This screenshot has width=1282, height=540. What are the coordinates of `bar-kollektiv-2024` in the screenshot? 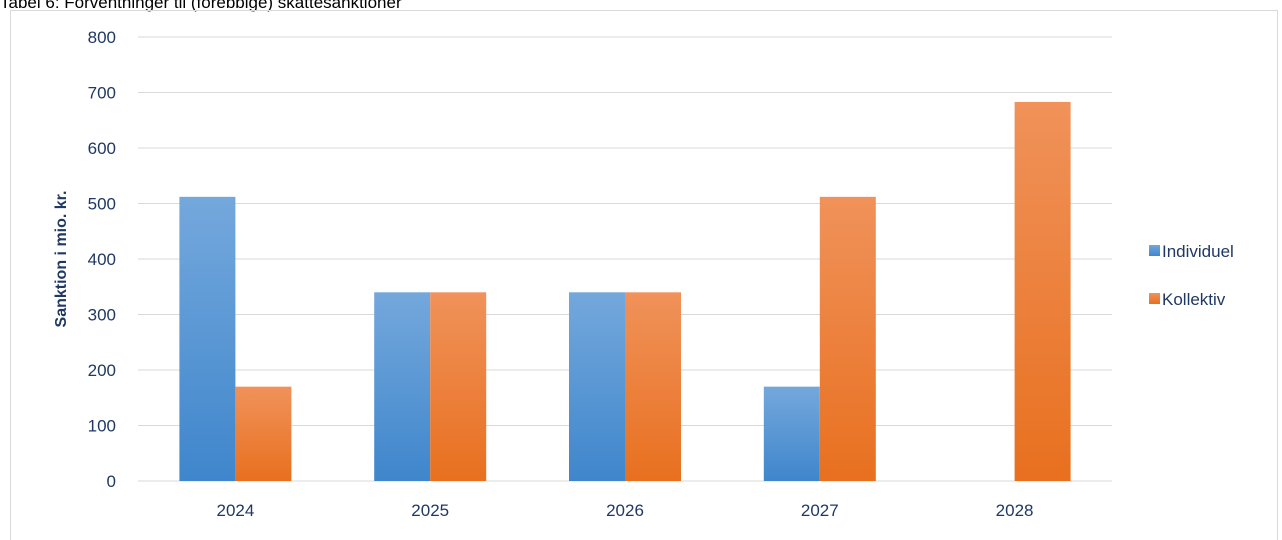 It's located at (263, 433).